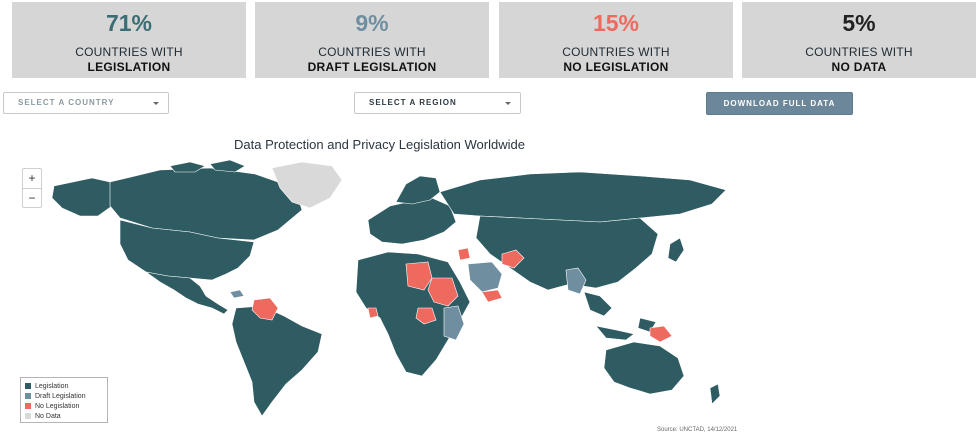 The image size is (979, 437). Describe the element at coordinates (373, 313) in the screenshot. I see `map-region-west-africa-none` at that location.